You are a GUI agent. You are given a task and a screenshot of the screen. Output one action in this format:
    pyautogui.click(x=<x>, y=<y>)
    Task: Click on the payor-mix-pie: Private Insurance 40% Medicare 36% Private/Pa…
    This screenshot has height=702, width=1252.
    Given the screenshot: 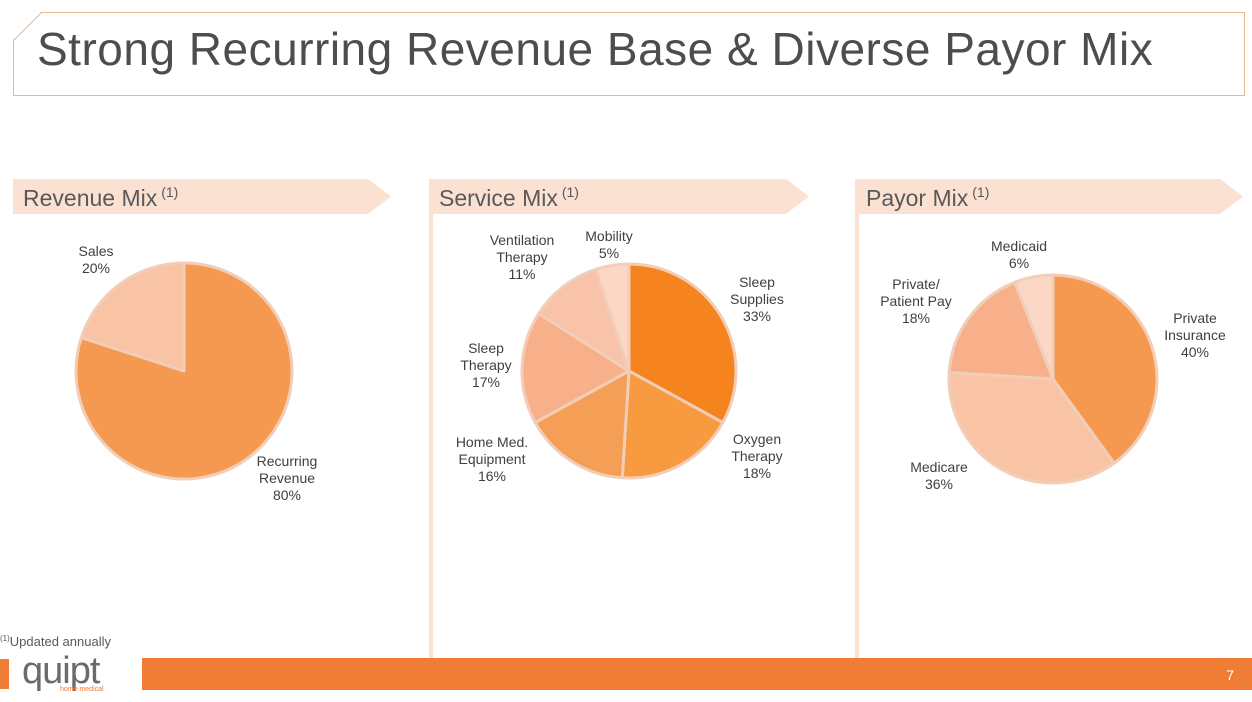 What is the action you would take?
    pyautogui.click(x=1053, y=365)
    